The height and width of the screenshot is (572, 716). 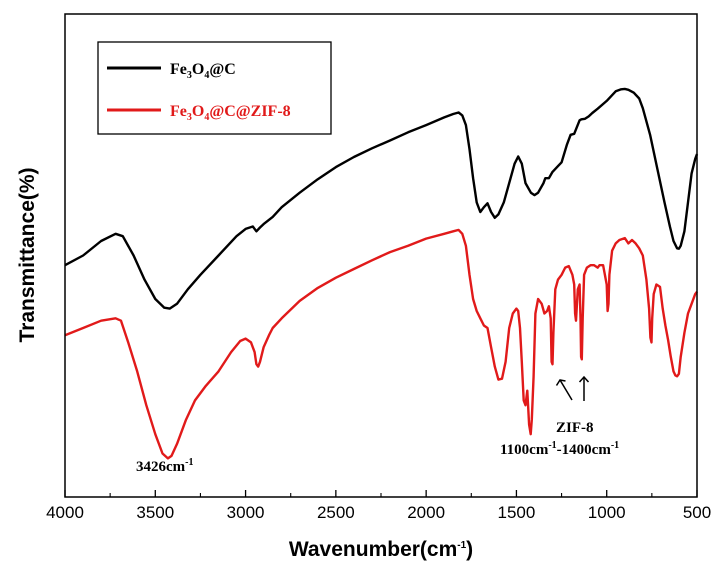 I want to click on x-tick-label-500: 500, so click(x=697, y=512).